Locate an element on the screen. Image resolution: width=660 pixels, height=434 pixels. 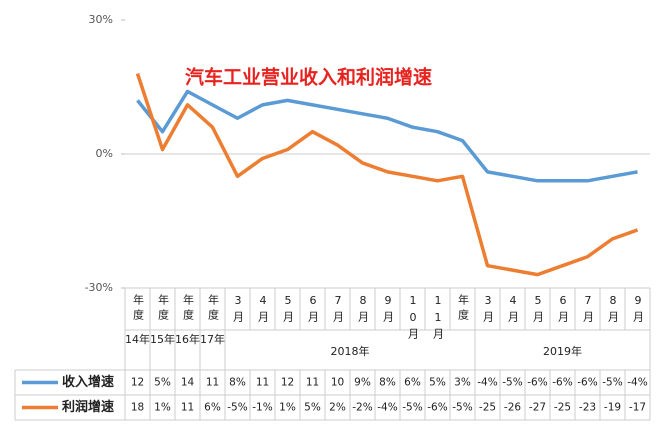
data-label: 14 is located at coordinates (188, 383).